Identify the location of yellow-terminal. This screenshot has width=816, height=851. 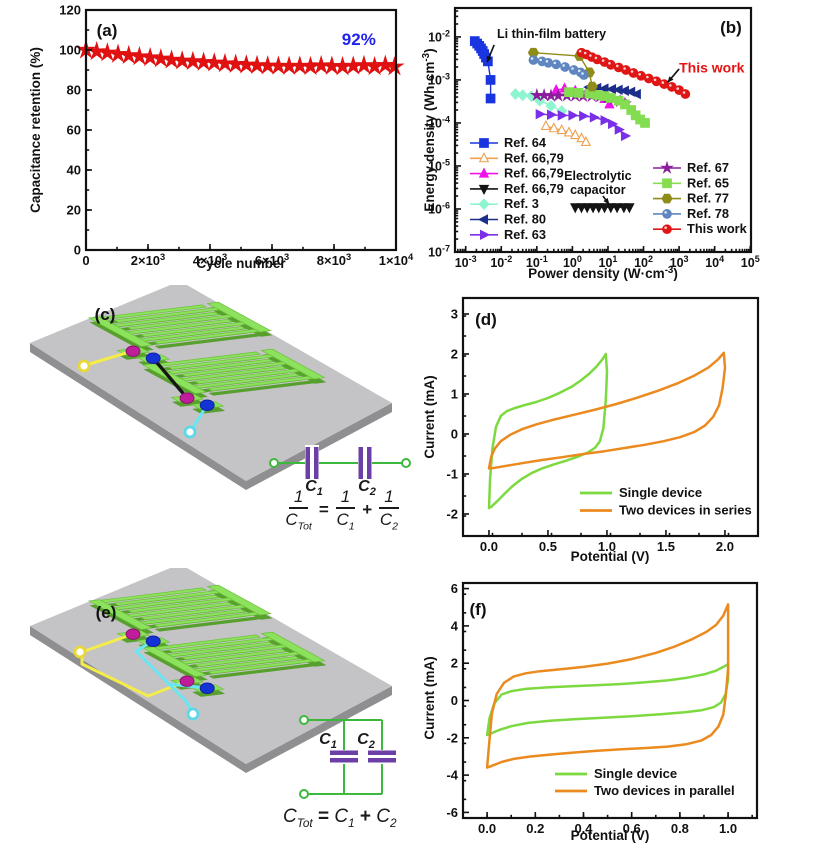
(80, 652).